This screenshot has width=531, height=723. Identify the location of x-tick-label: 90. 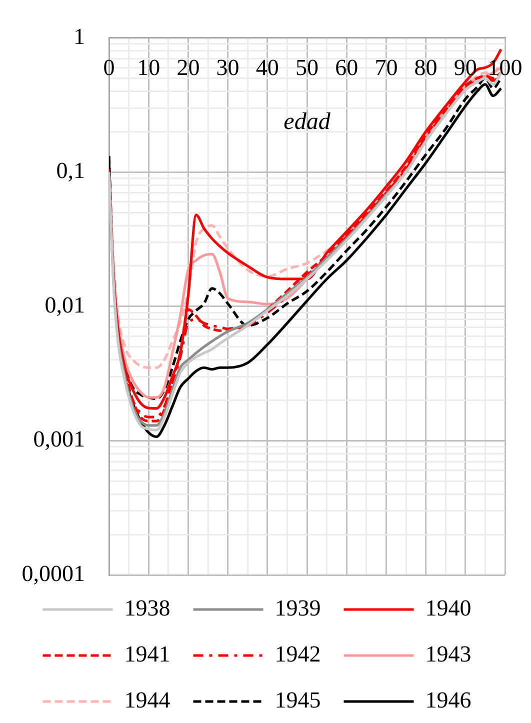
(465, 67).